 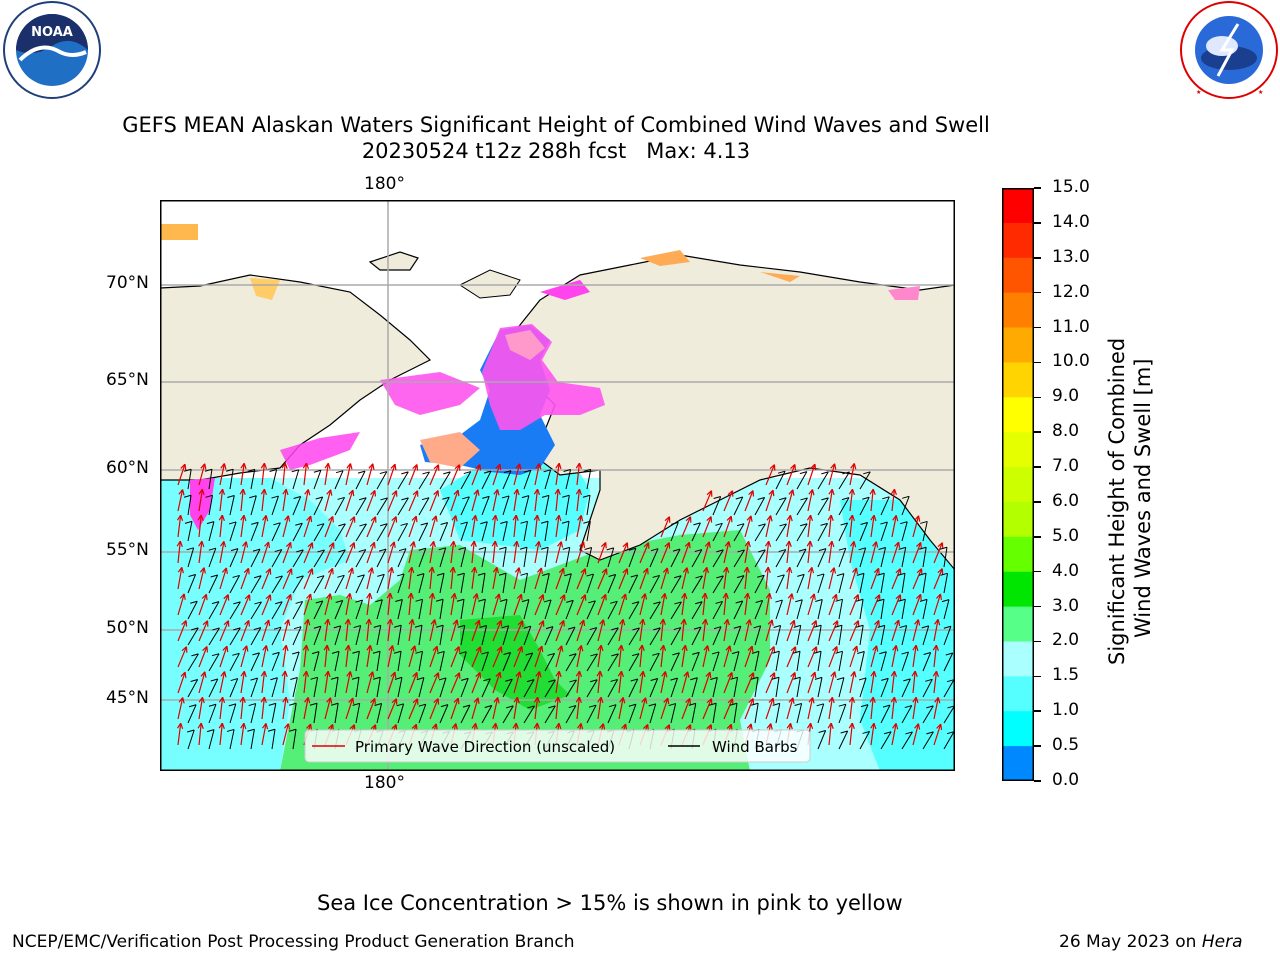 I want to click on colorbar-tick-label: 0.0, so click(x=1066, y=780).